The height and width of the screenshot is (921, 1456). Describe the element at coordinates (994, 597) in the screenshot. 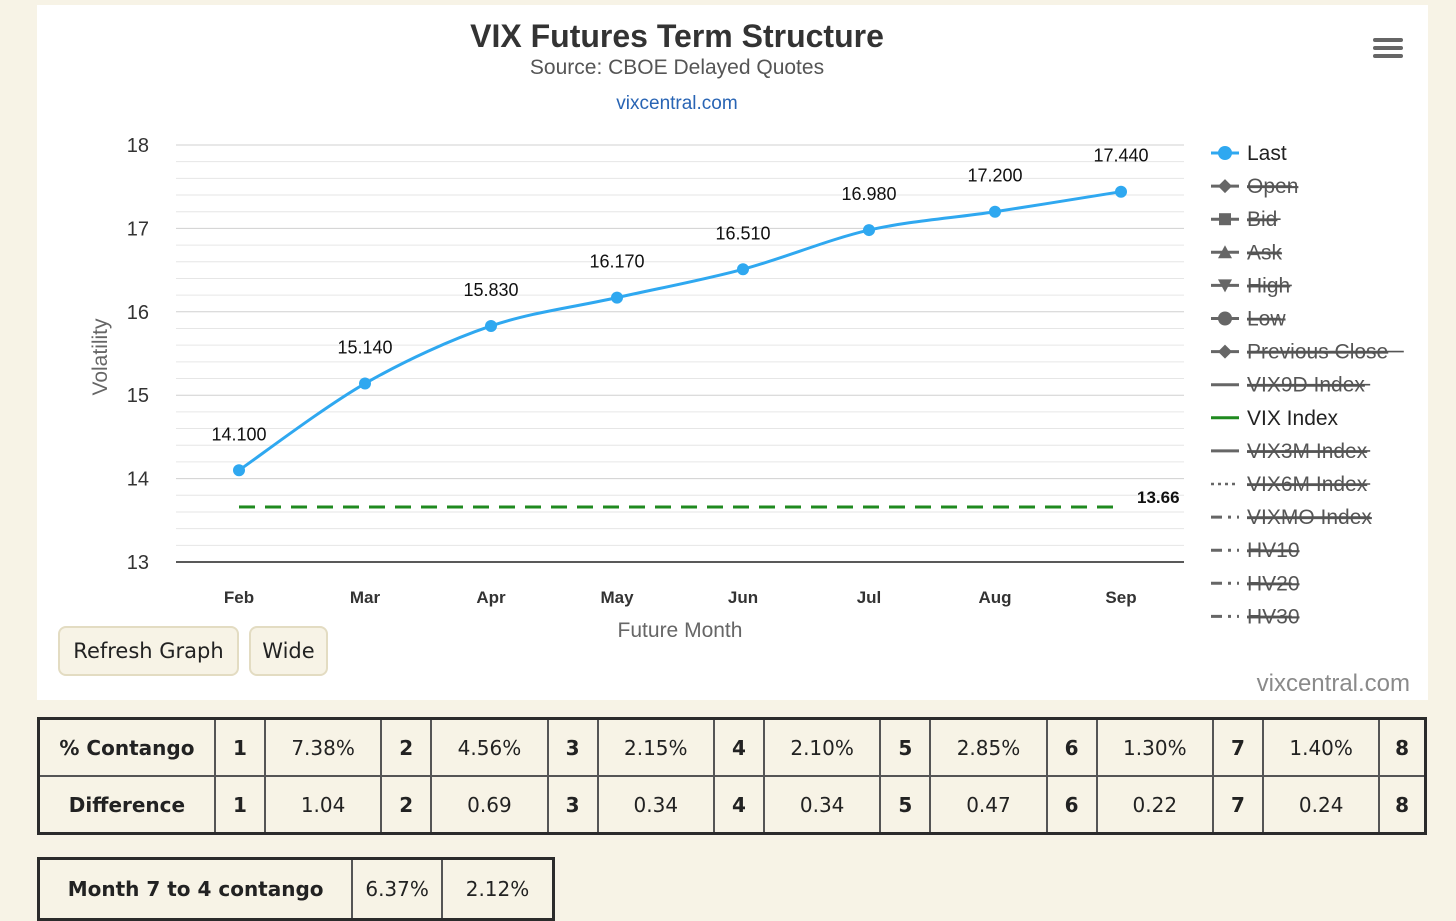

I see `x-tick-label: Aug` at that location.